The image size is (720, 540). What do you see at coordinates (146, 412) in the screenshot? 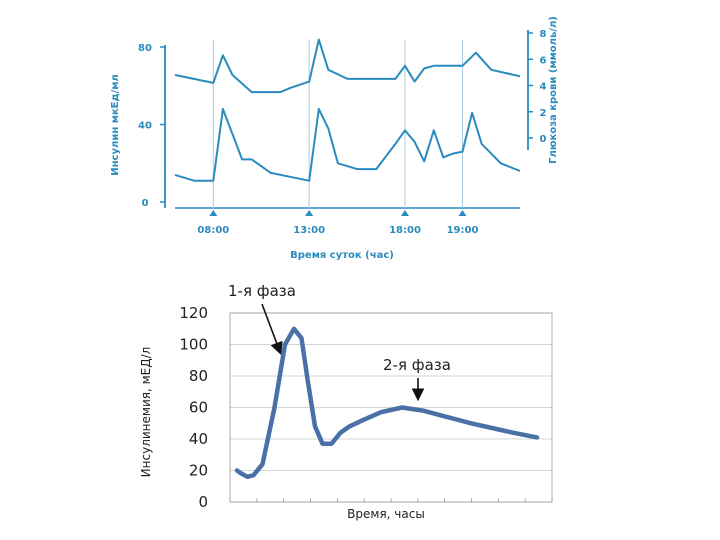
I see `bottom-y-axis-label: Инсулинемия, мЕД/л` at bounding box center [146, 412].